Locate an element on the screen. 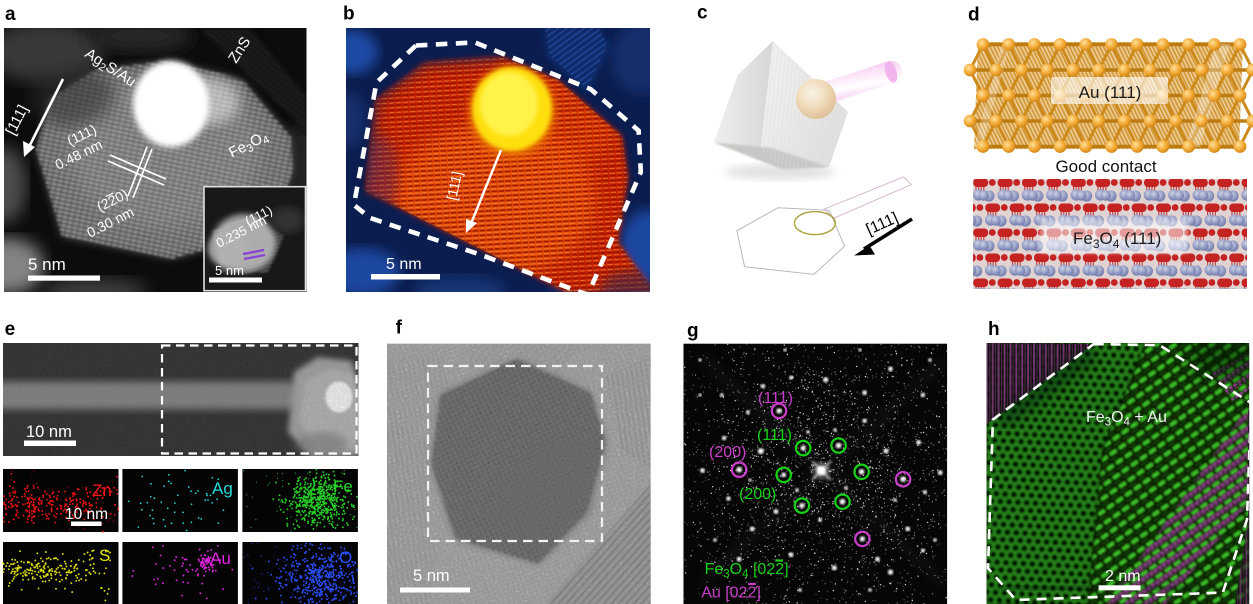  svg-text: Au (111) is located at coordinates (1110, 92).